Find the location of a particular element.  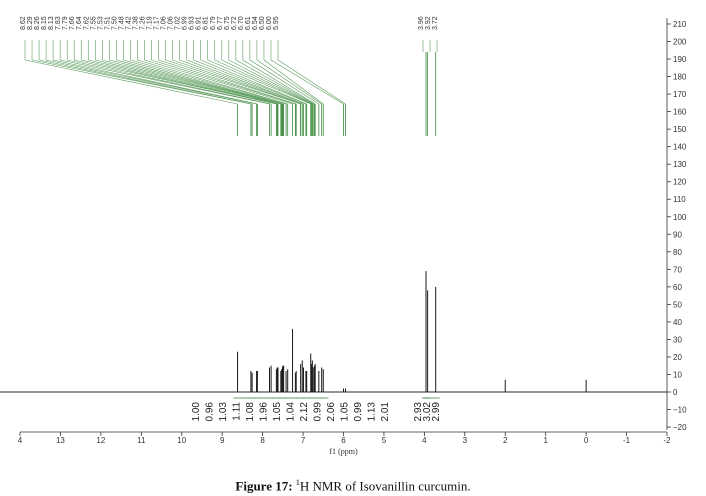

integral-value: 2.12 is located at coordinates (304, 412).